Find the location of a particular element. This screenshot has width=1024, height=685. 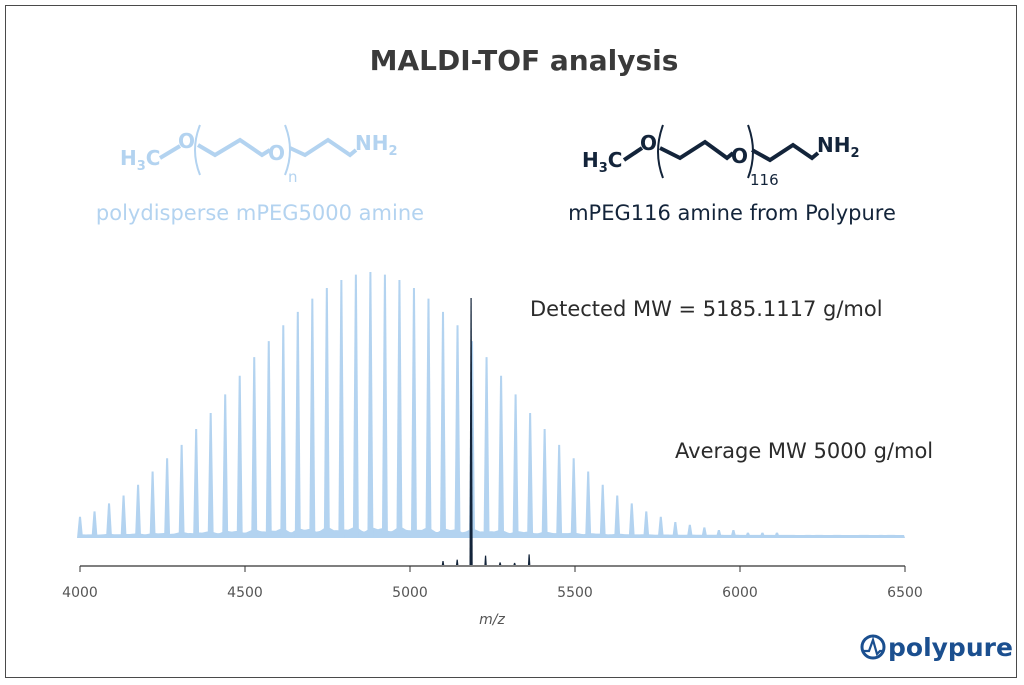

dark-series-peaks is located at coordinates (486, 431).